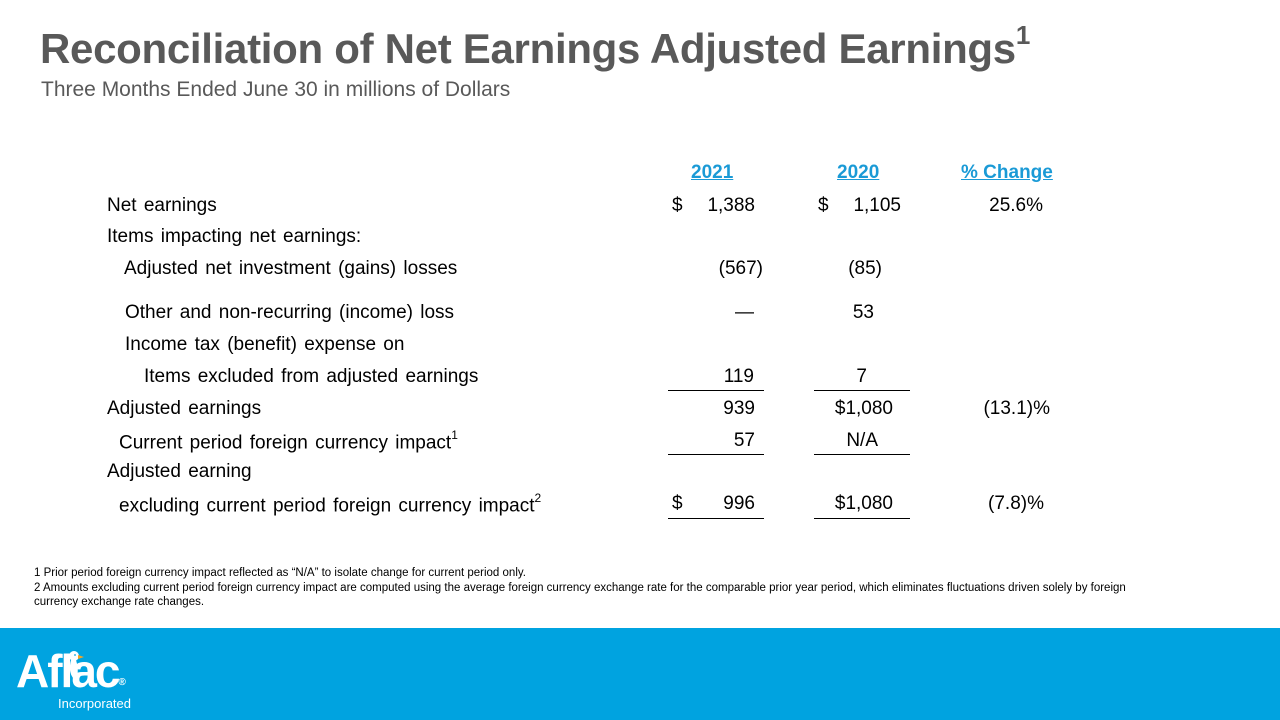  Describe the element at coordinates (744, 312) in the screenshot. I see `other-2021: —` at that location.